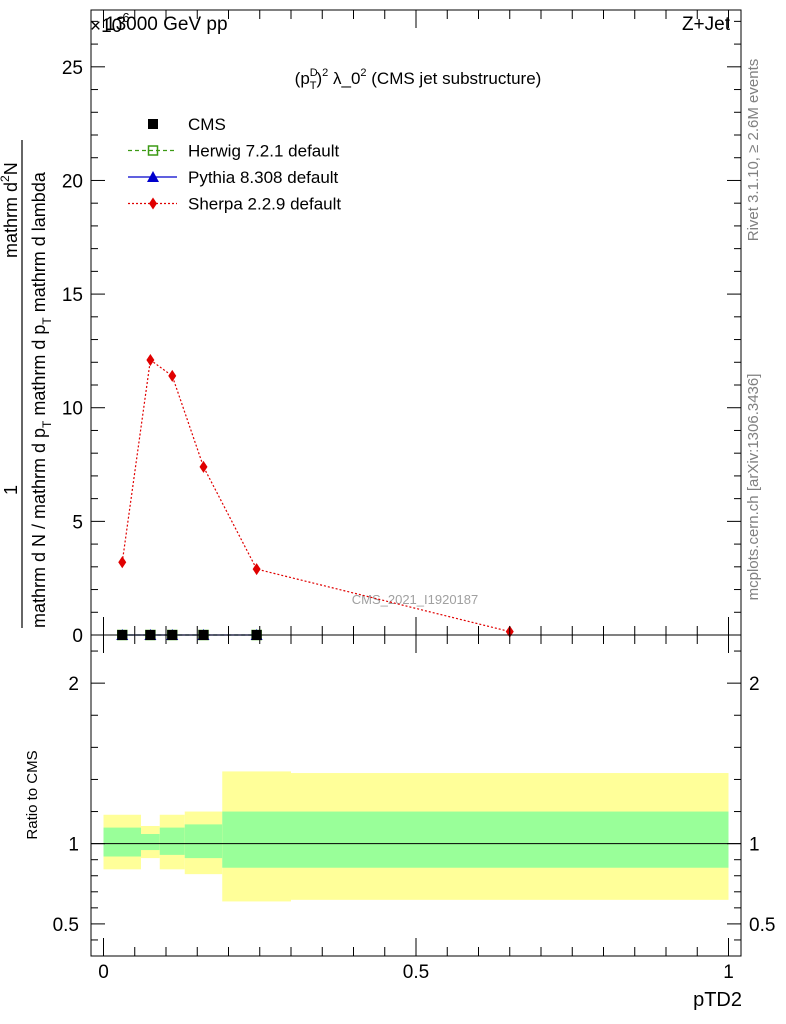 The height and width of the screenshot is (1024, 786). Describe the element at coordinates (32, 794) in the screenshot. I see `ratio-y-label: Ratio to CMS` at that location.